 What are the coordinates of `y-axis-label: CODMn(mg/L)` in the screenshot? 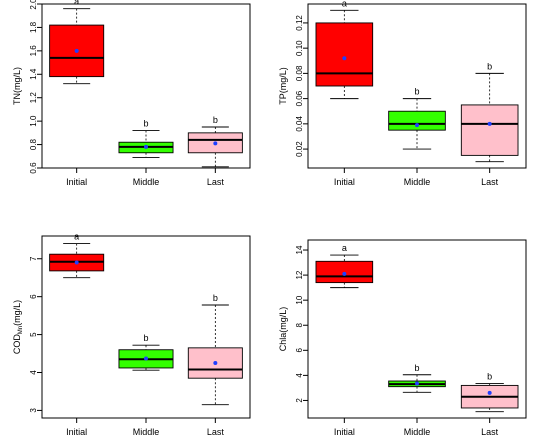 It's located at (18, 327).